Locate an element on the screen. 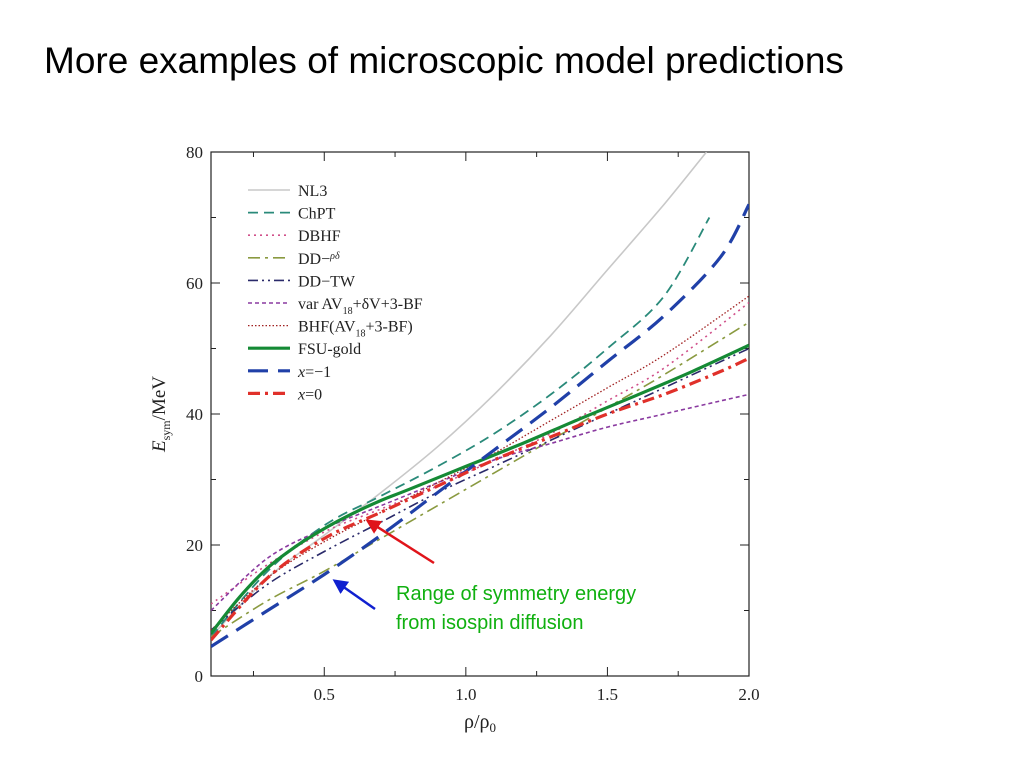 The height and width of the screenshot is (768, 1024). legend-label-8: x=−1 is located at coordinates (314, 372).